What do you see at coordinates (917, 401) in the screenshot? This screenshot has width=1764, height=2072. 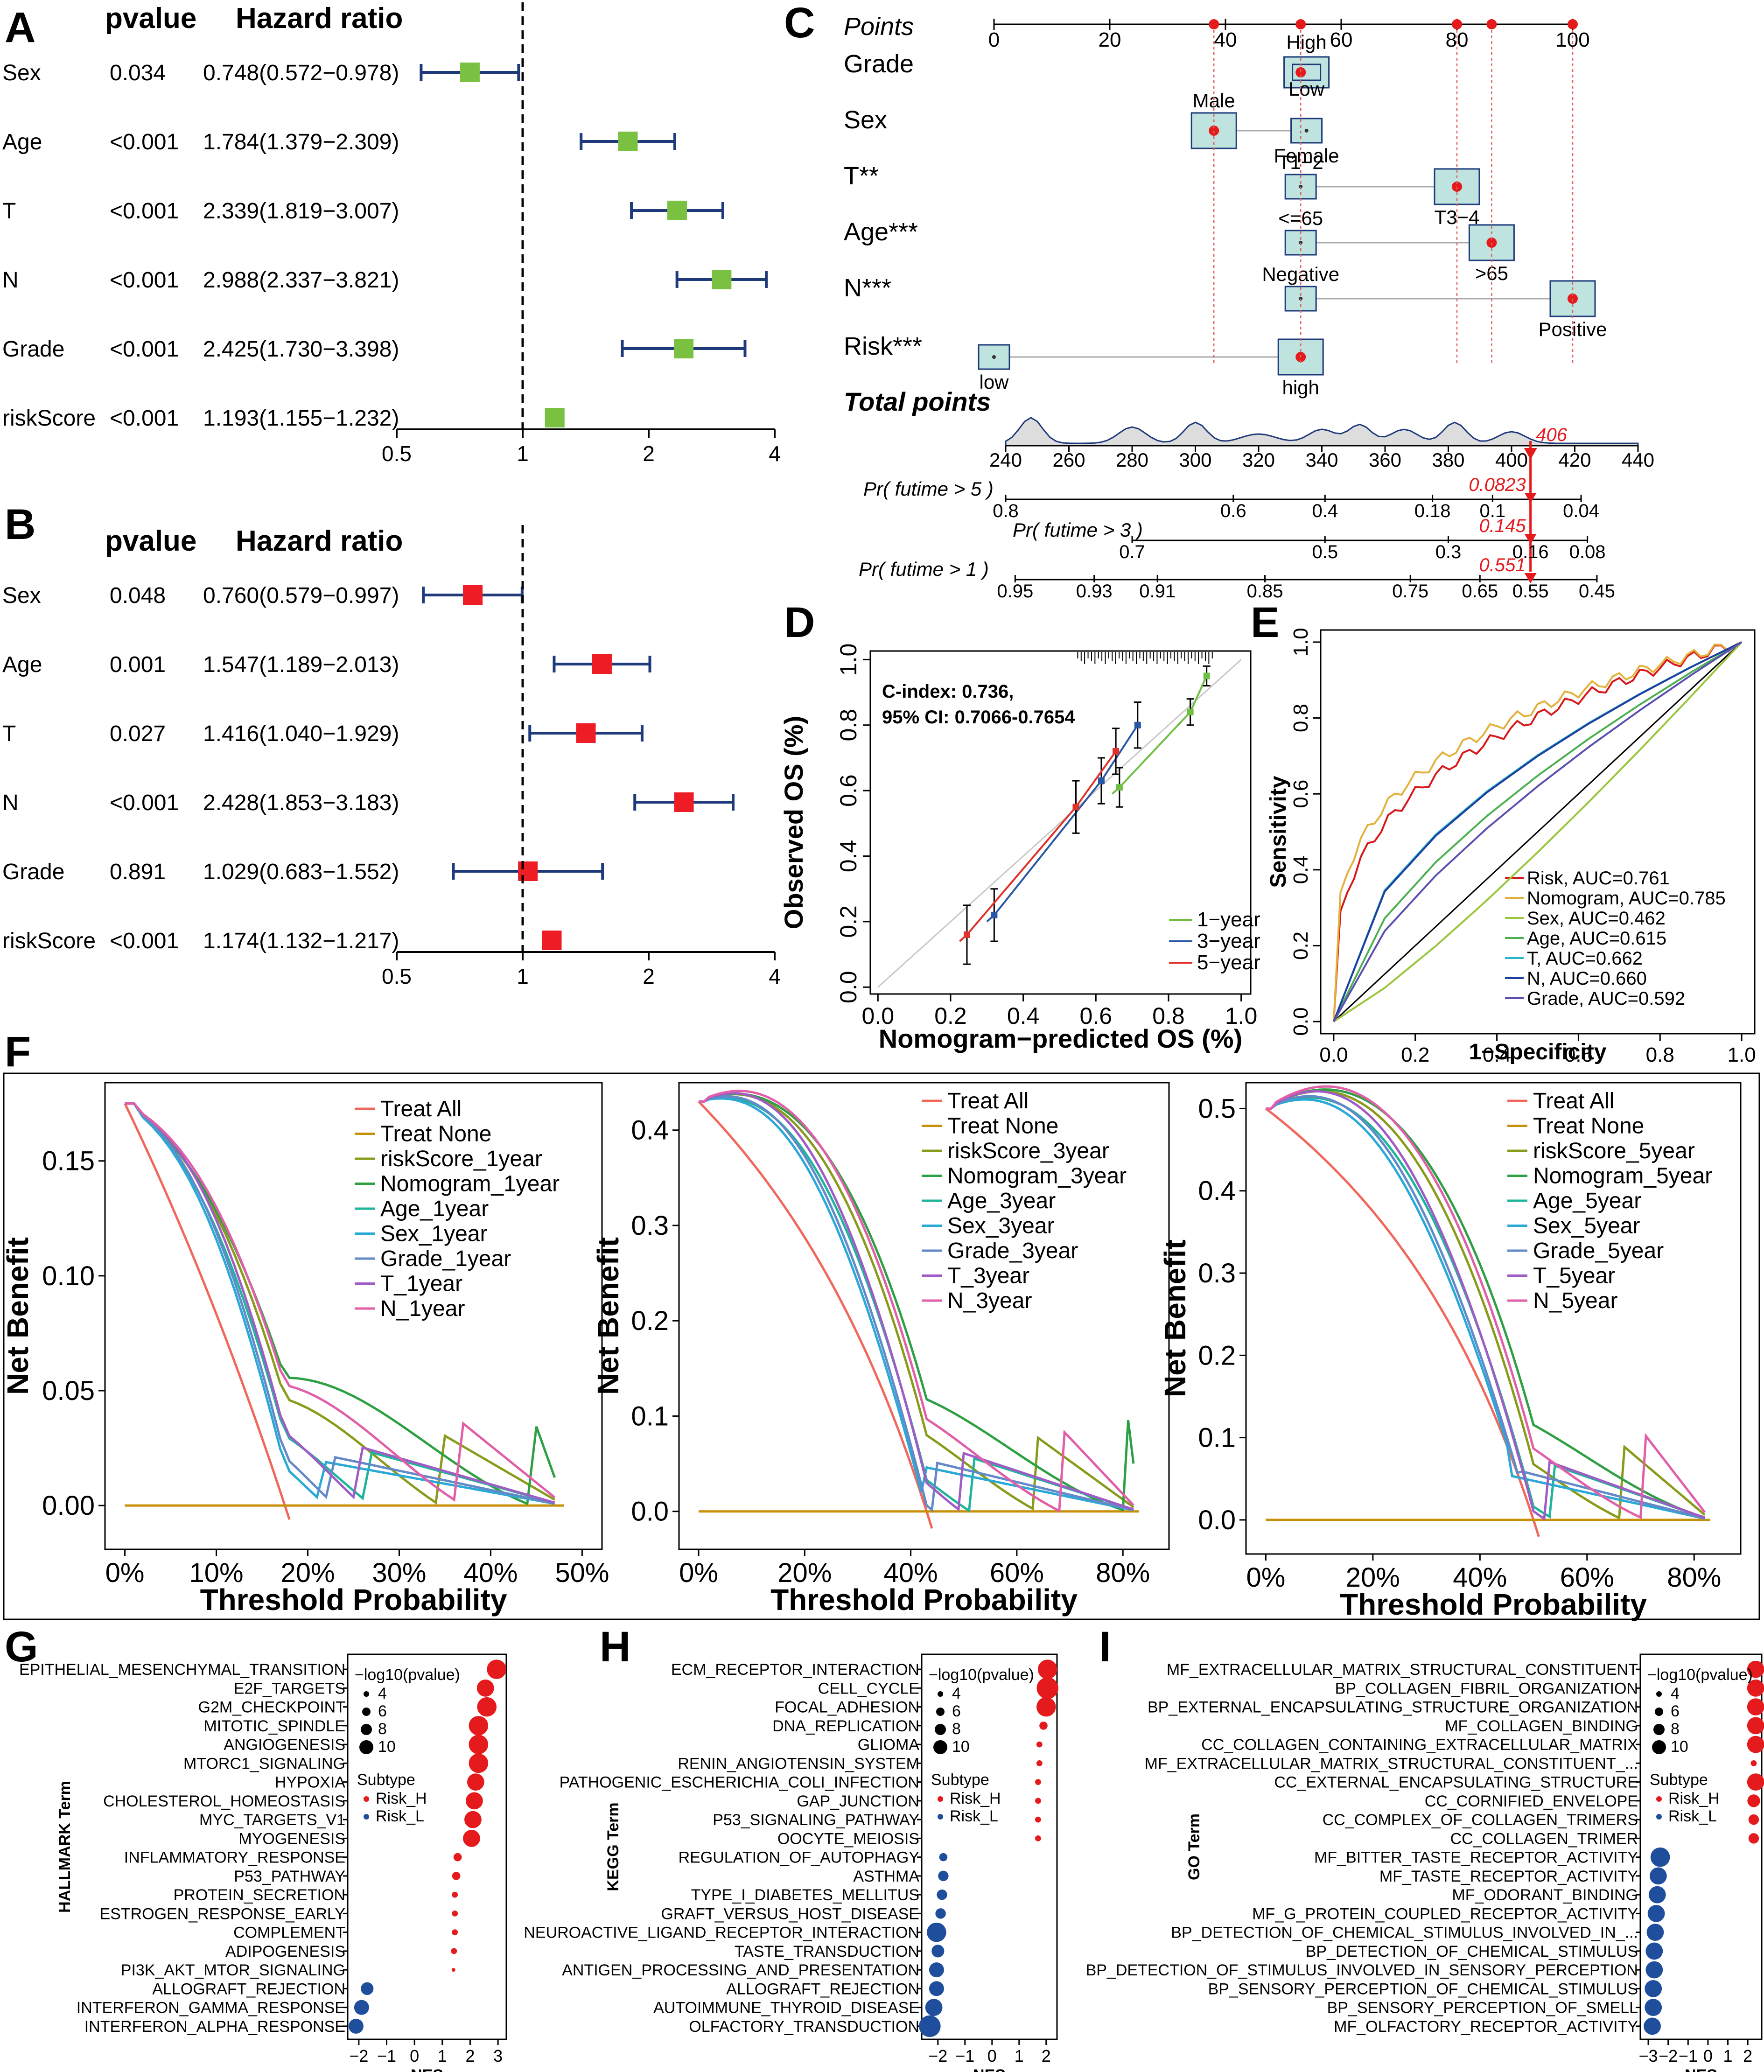 I see `nomogram-total-title: Total points` at bounding box center [917, 401].